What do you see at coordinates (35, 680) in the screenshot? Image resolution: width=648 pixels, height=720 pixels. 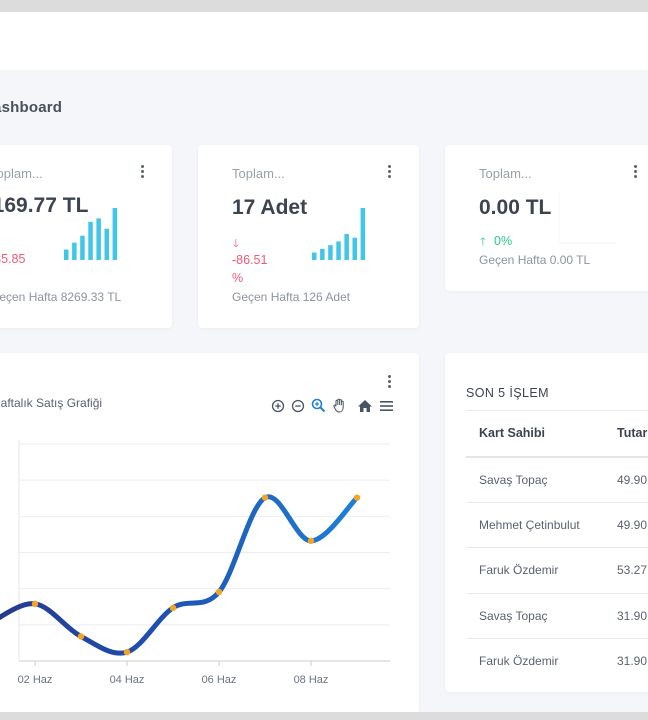 I see `x-tick-label: 02 Haz` at bounding box center [35, 680].